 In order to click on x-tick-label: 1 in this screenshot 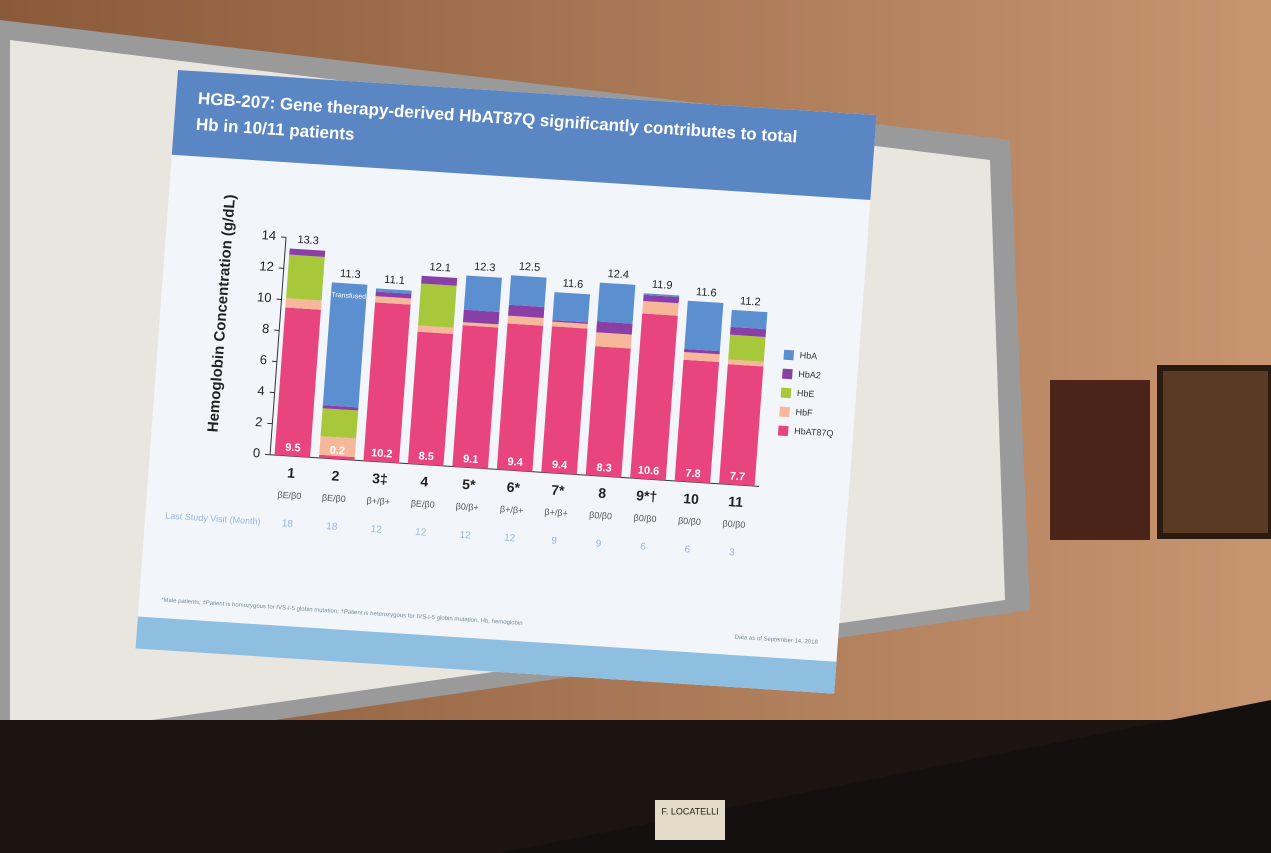, I will do `click(291, 473)`.